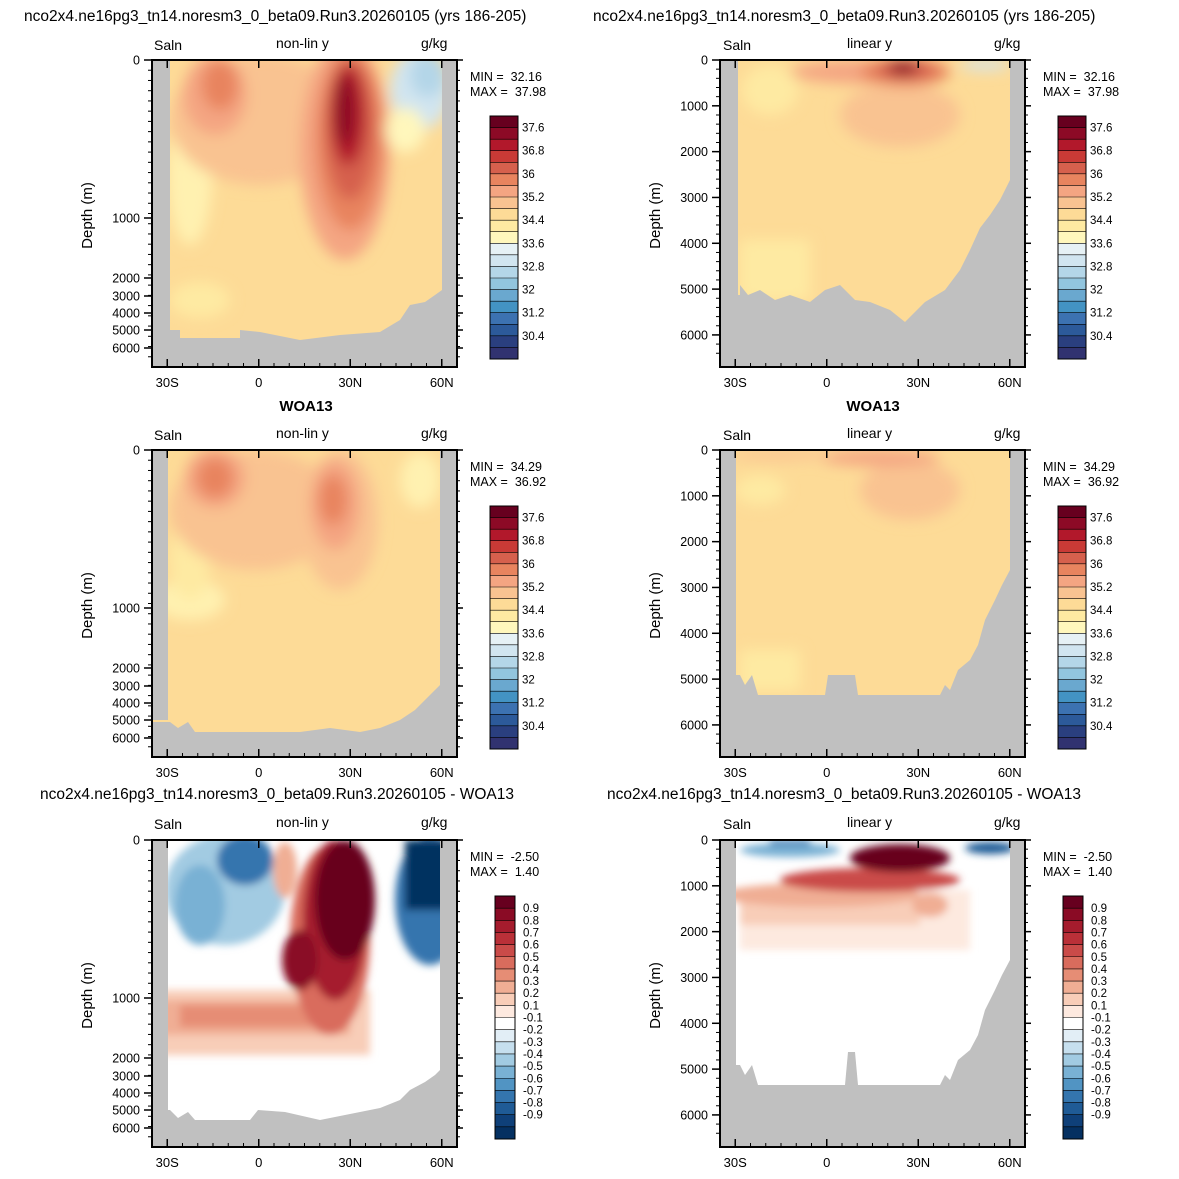 This screenshot has width=1179, height=1179. I want to click on colorbar-label: 0.4, so click(1099, 970).